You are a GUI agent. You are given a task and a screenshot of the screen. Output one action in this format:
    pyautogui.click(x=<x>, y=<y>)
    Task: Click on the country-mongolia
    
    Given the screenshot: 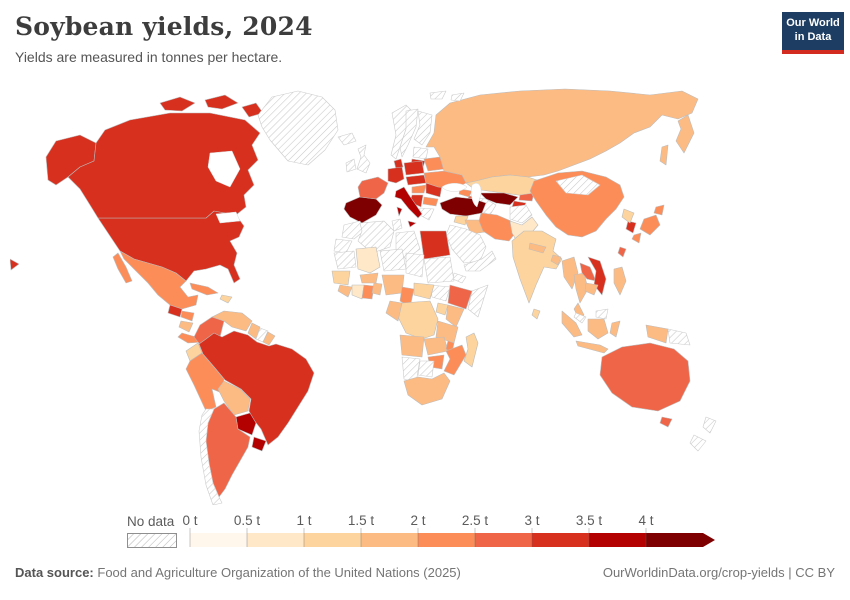 What is the action you would take?
    pyautogui.click(x=578, y=185)
    